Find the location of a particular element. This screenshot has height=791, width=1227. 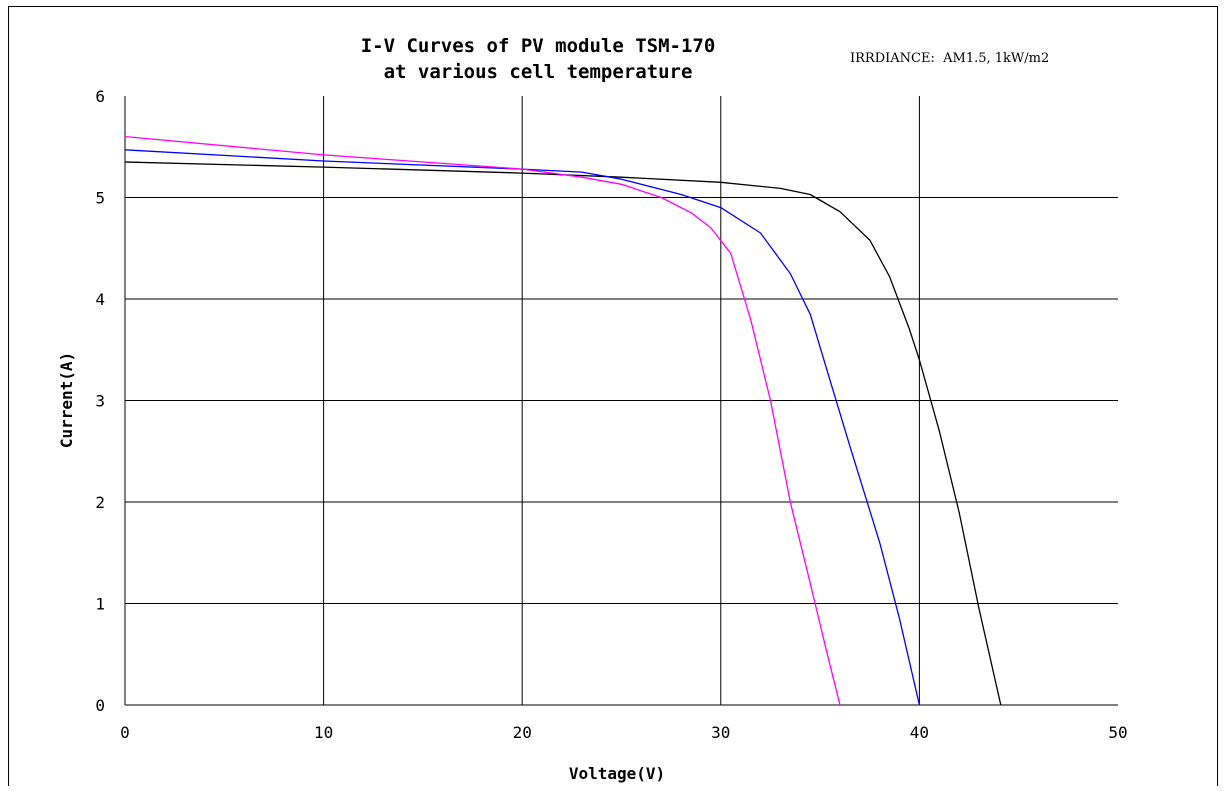

y-tick-label: 4 is located at coordinates (100, 299).